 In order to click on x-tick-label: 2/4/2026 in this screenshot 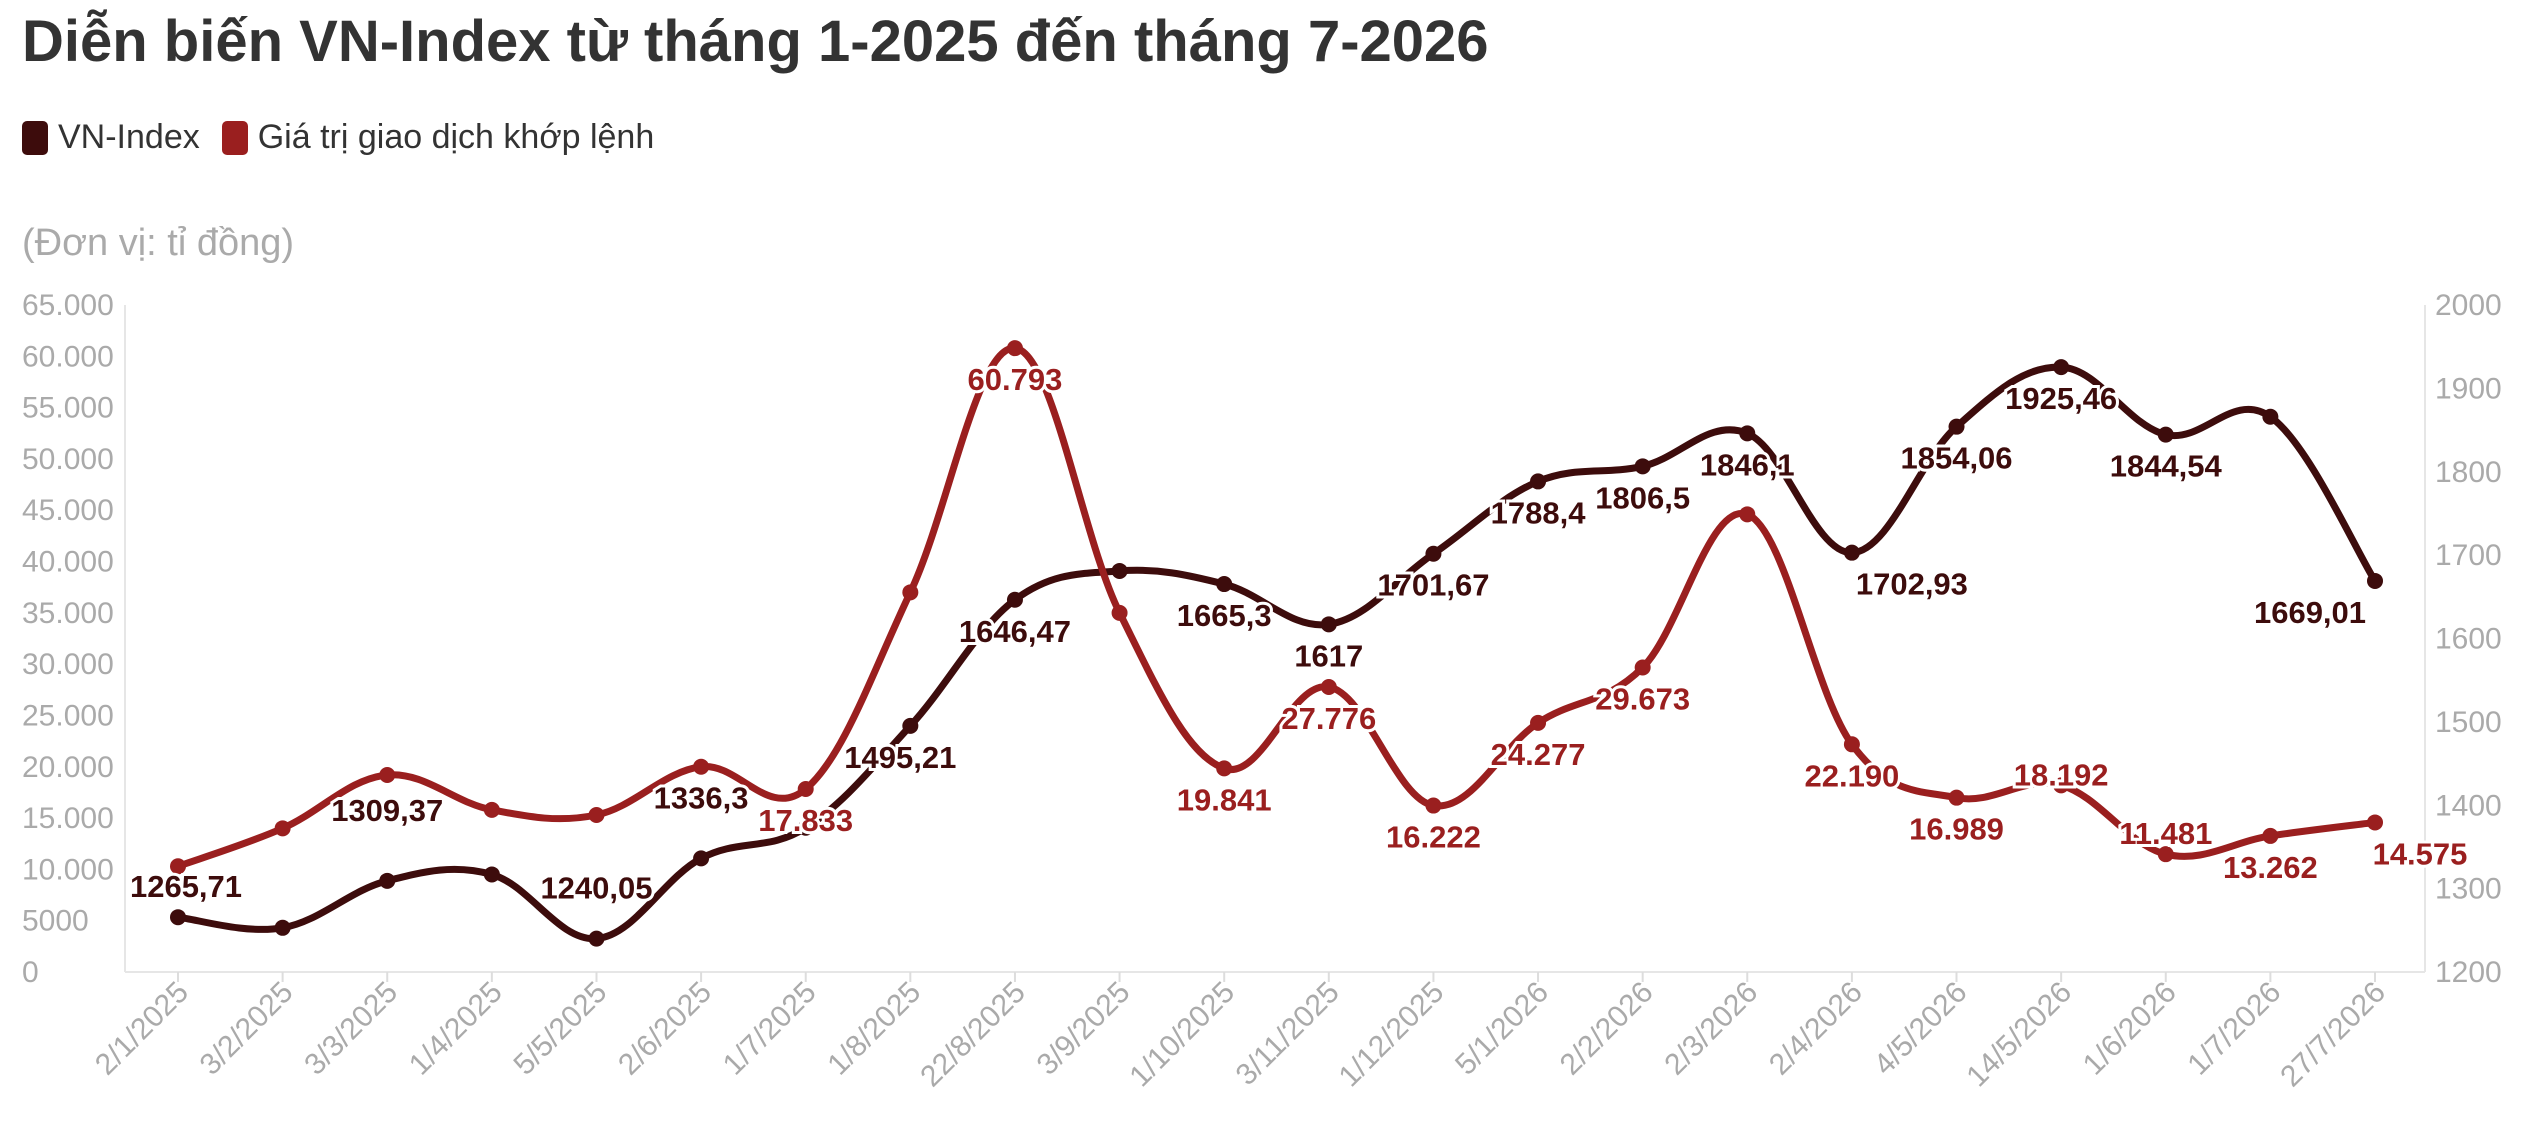, I will do `click(1816, 1029)`.